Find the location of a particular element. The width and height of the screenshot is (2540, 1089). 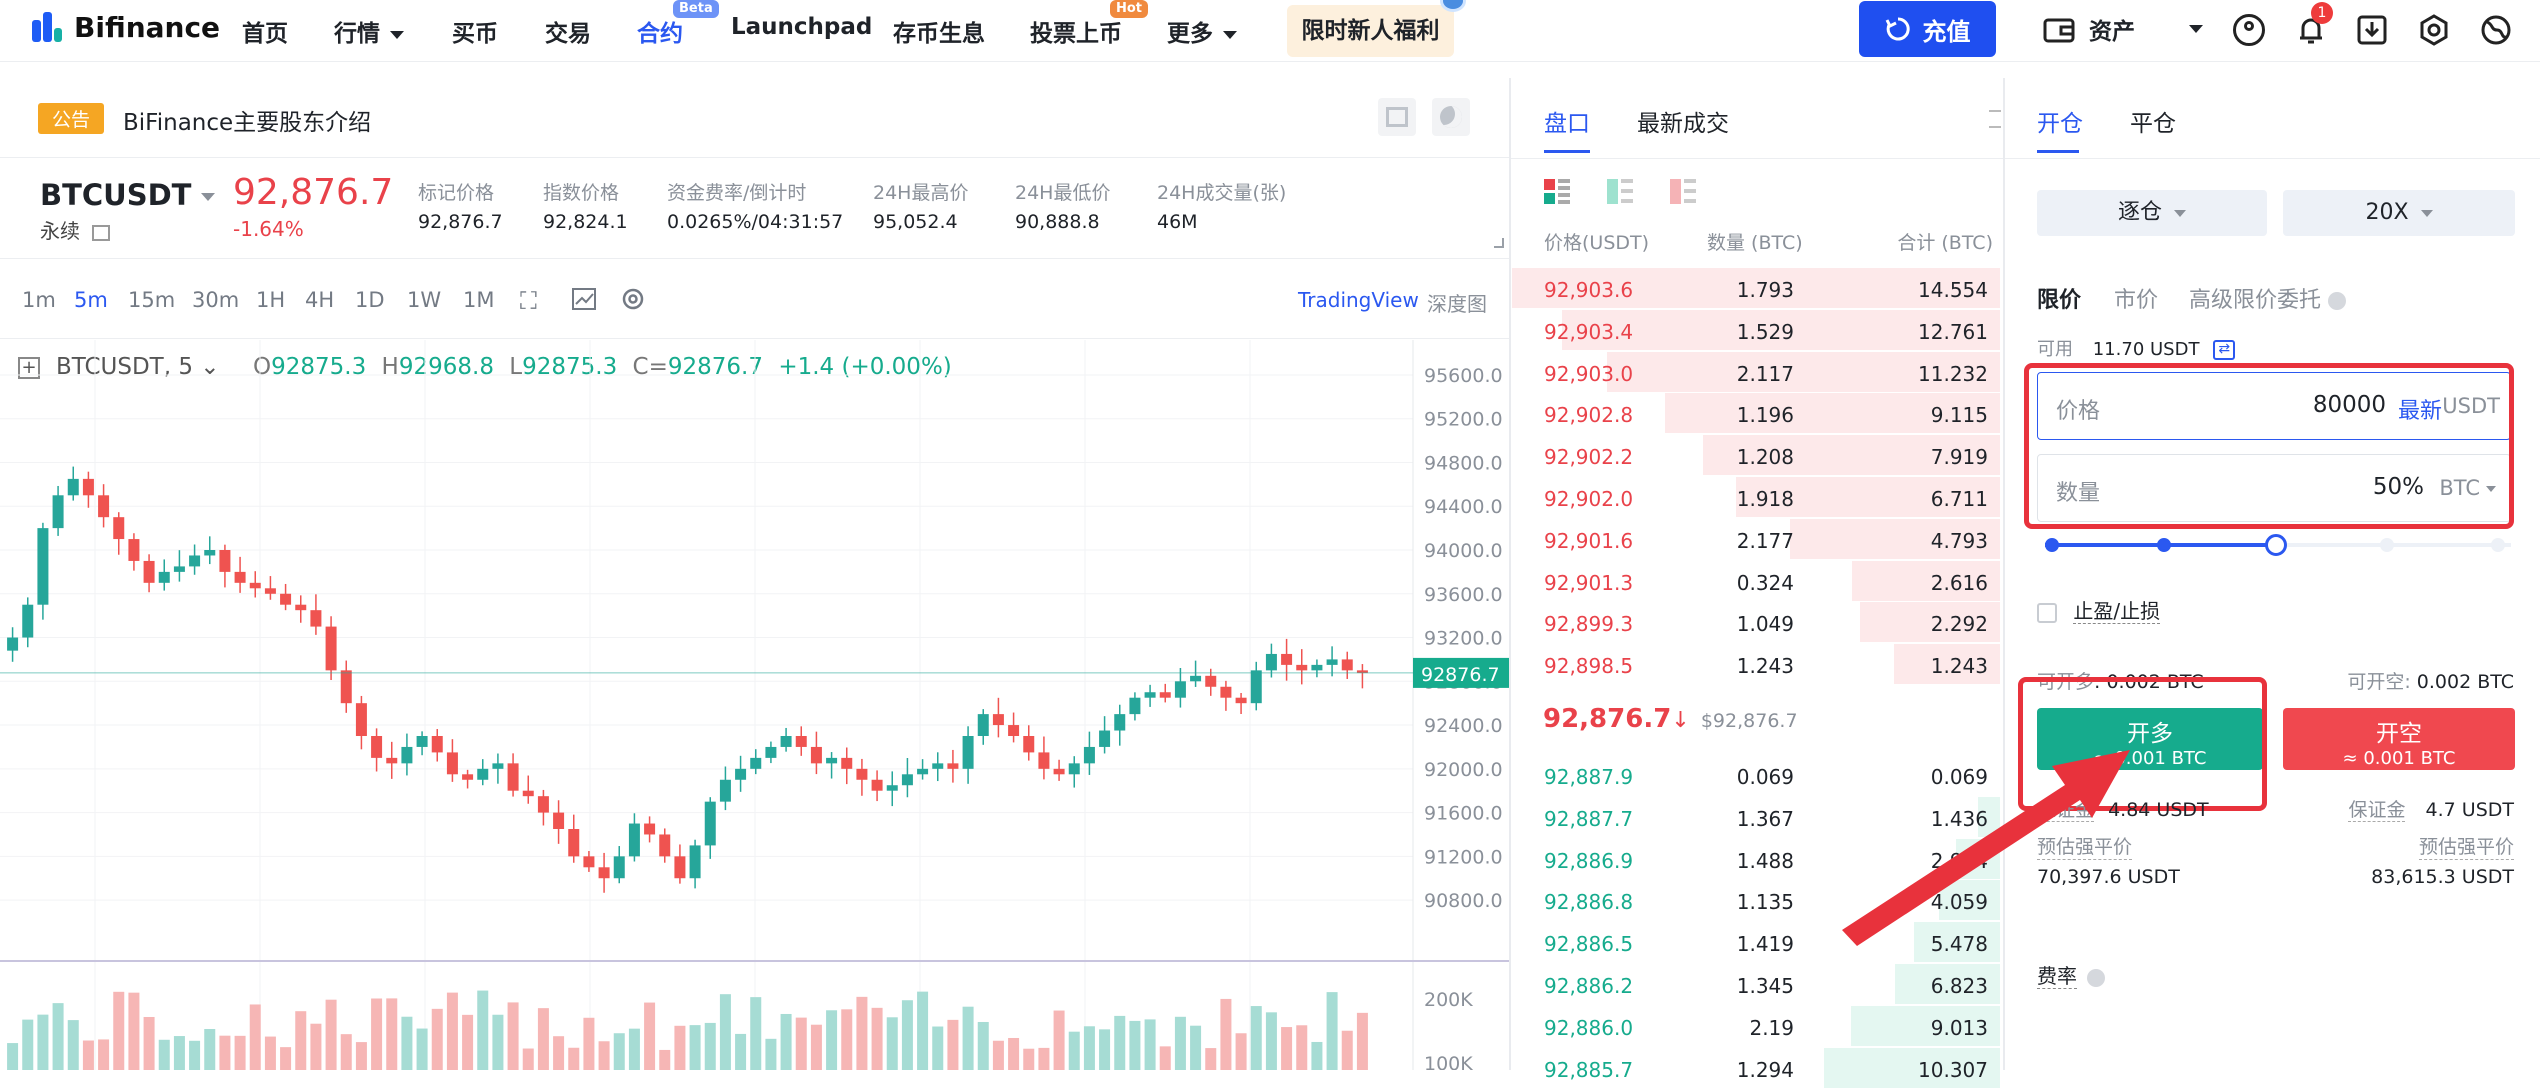

orderbook-row: 92,899.3 1.049 2.292 is located at coordinates (1756, 622).